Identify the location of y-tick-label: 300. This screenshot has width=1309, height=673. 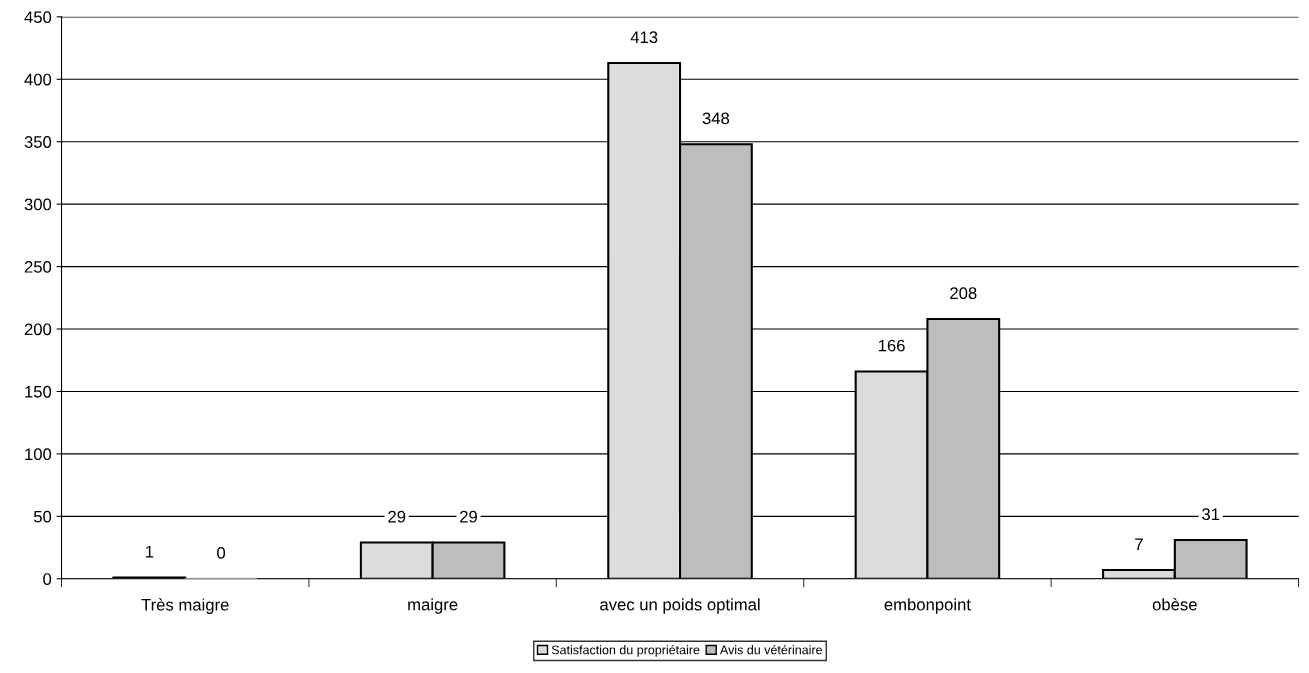
(38, 204).